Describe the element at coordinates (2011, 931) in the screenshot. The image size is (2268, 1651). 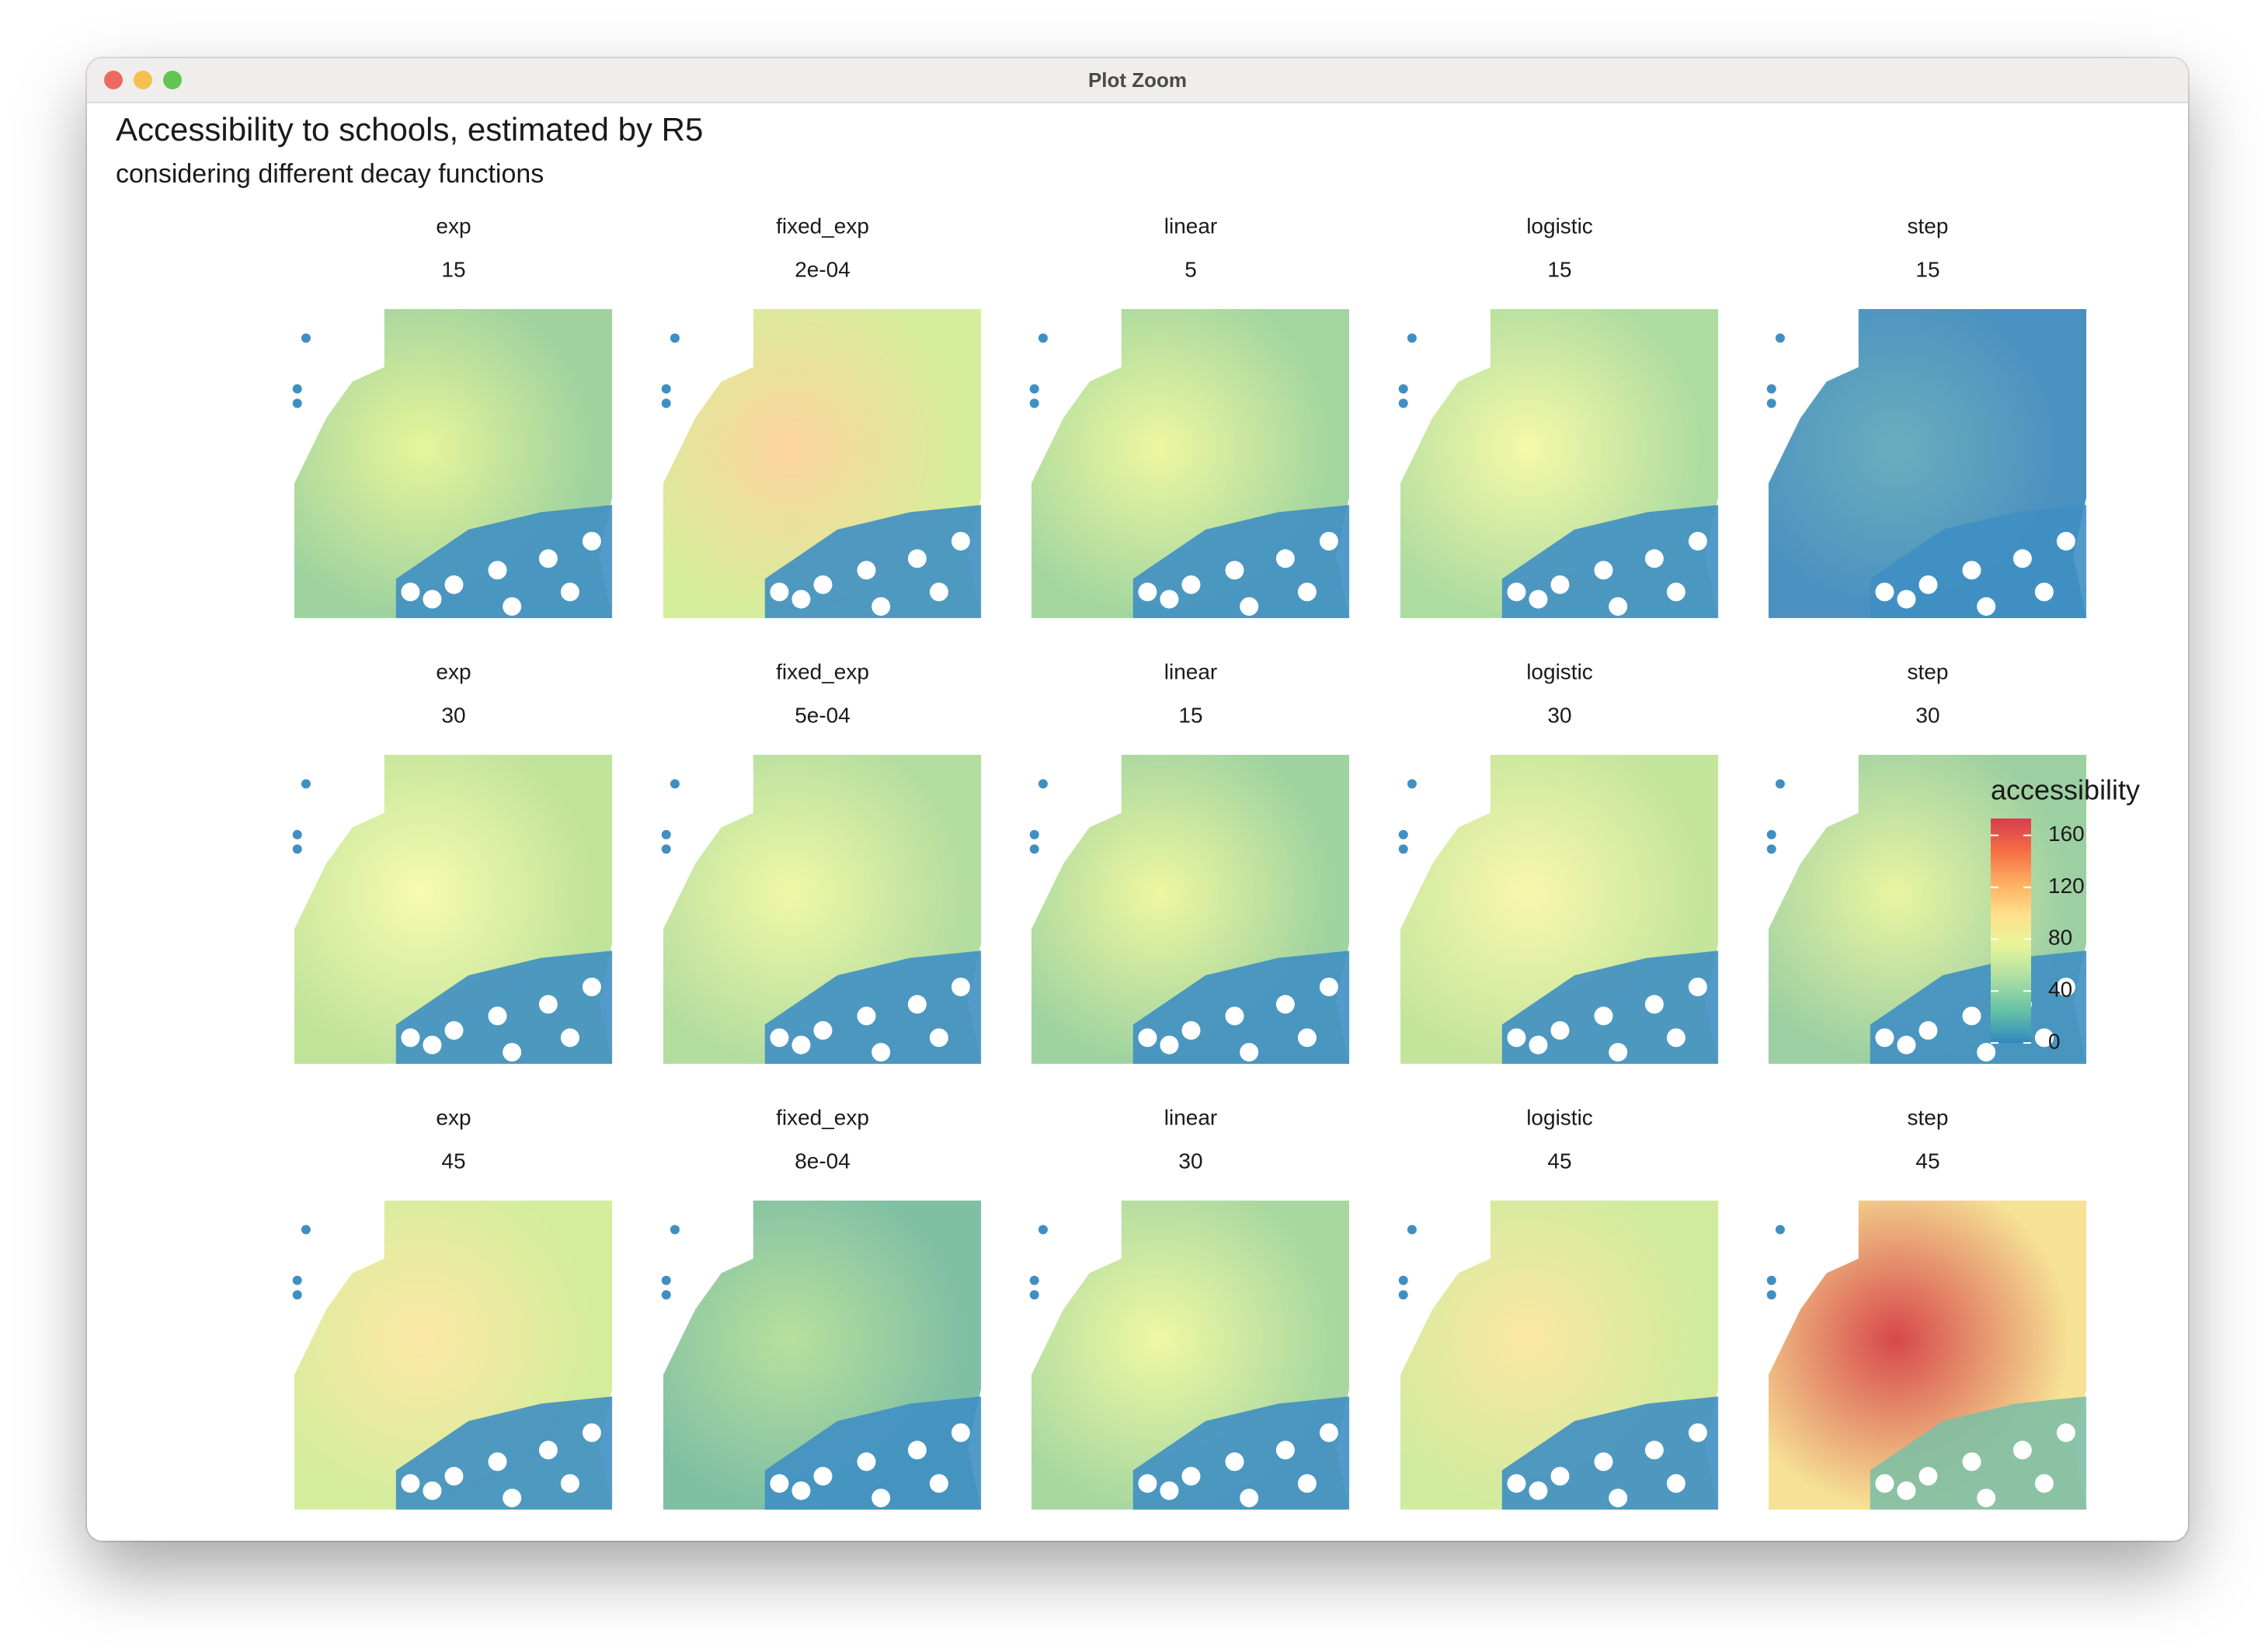
I see `colorbar` at that location.